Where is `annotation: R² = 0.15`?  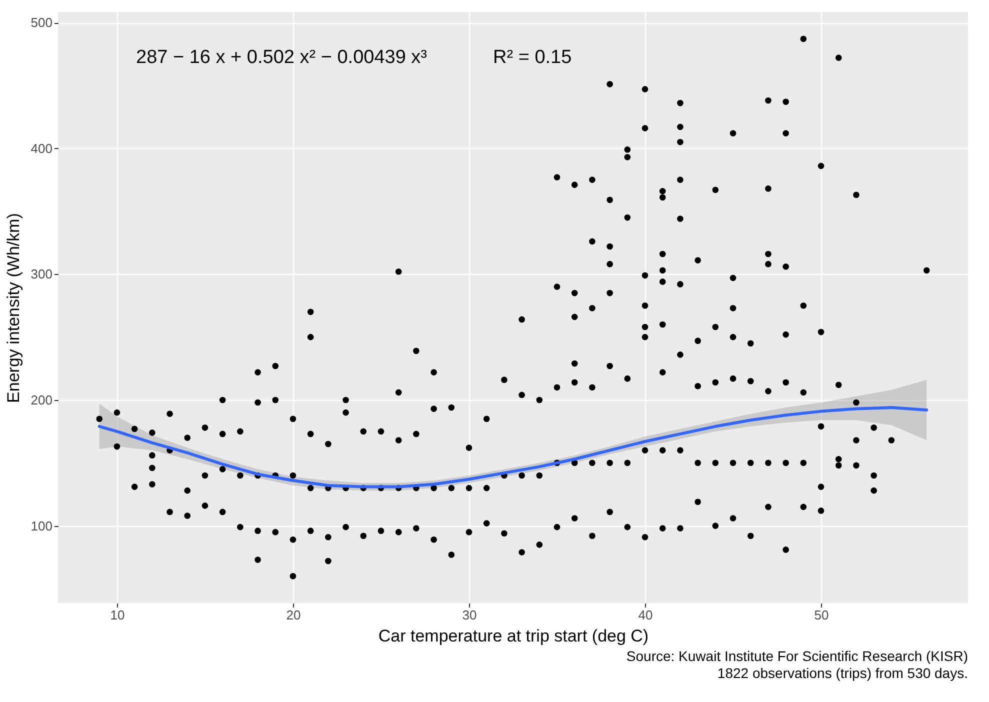 annotation: R² = 0.15 is located at coordinates (532, 57).